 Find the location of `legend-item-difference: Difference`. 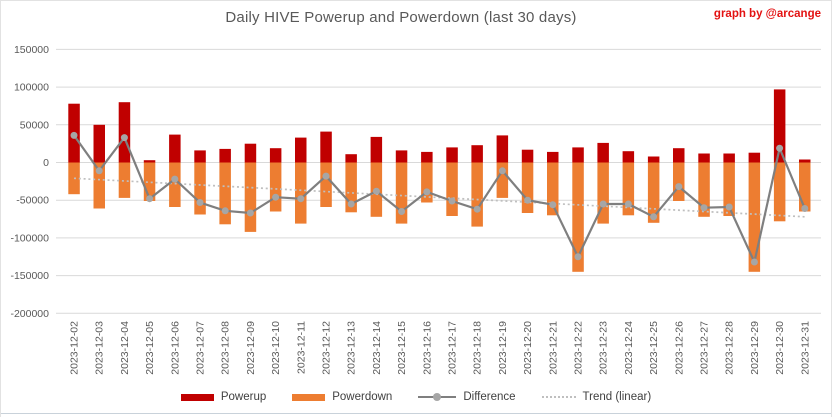

legend-item-difference: Difference is located at coordinates (467, 397).